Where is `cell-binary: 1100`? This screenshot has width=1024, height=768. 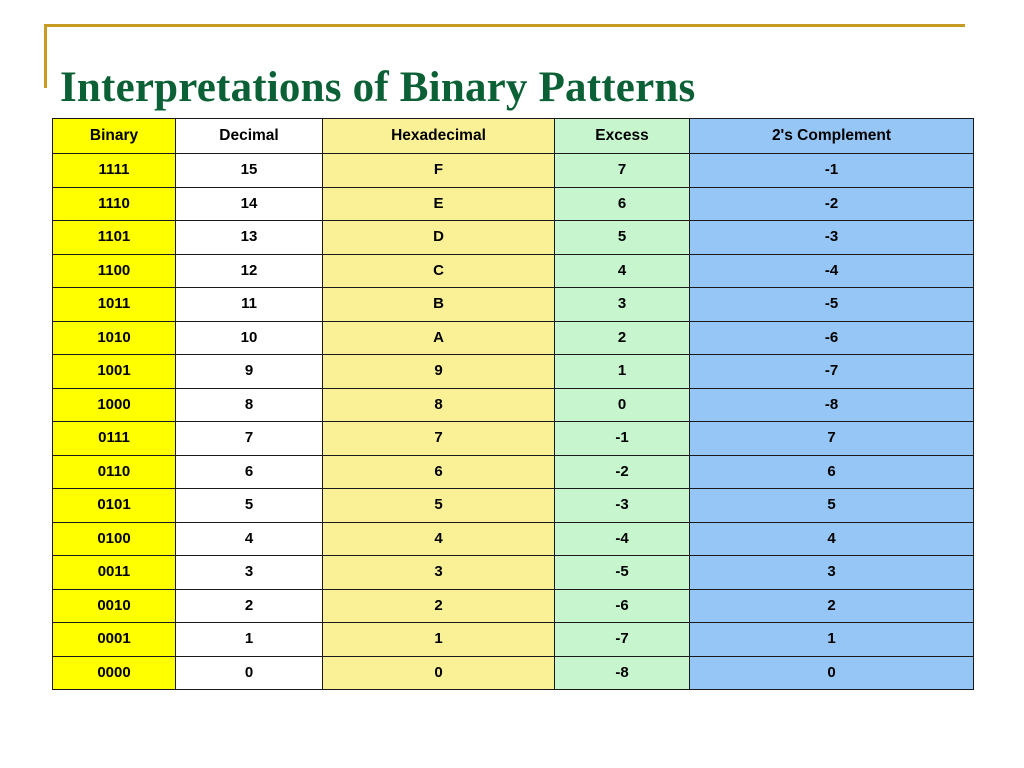 cell-binary: 1100 is located at coordinates (114, 270).